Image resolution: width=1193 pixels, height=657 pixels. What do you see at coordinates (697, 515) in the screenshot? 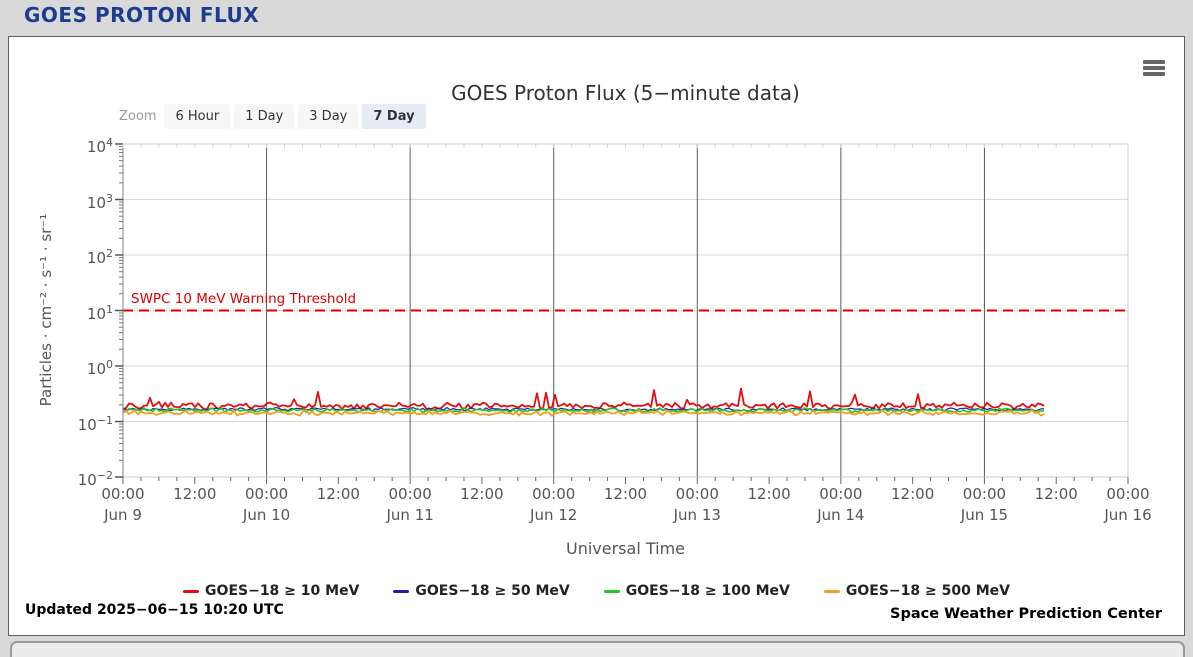
I see `x-axis-date-label: Jun 13` at bounding box center [697, 515].